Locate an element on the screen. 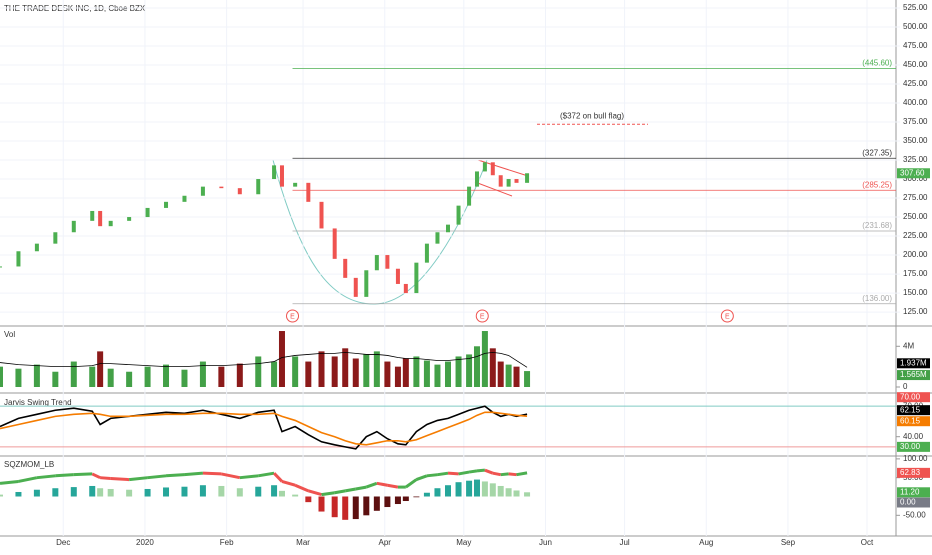 This screenshot has height=555, width=932. y-tick-label: 100.00 is located at coordinates (915, 458).